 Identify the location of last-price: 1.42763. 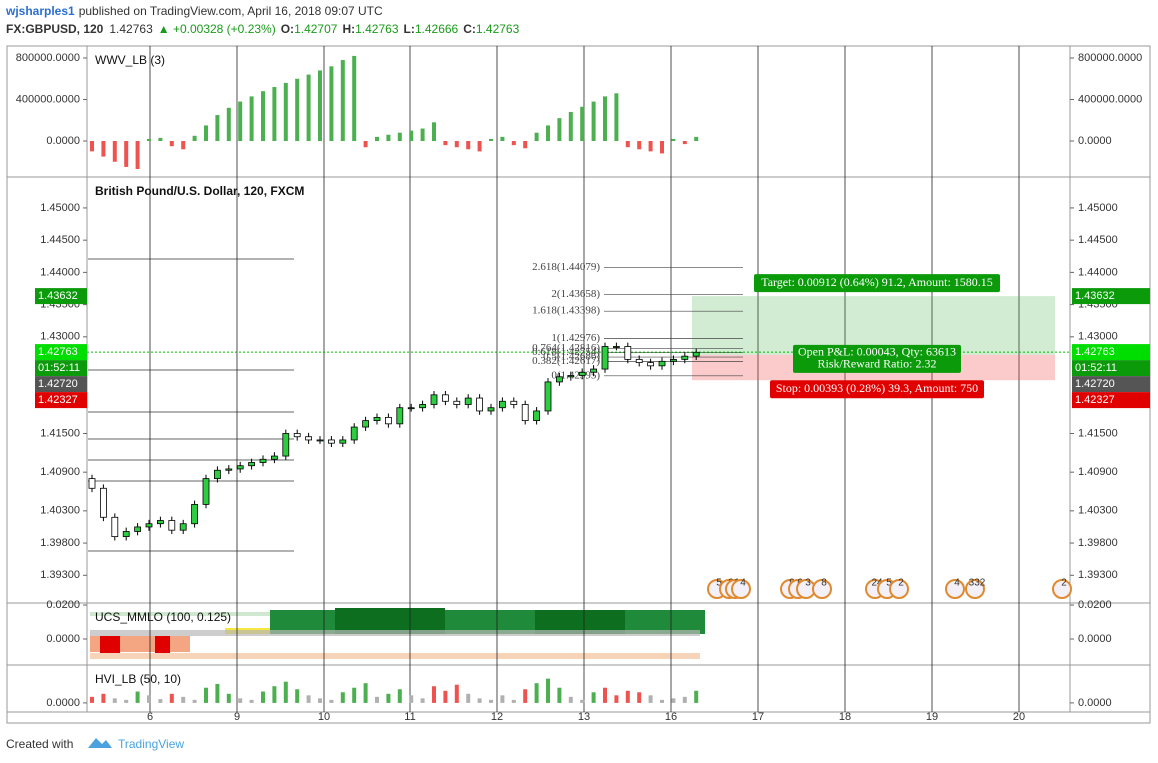
(131, 29).